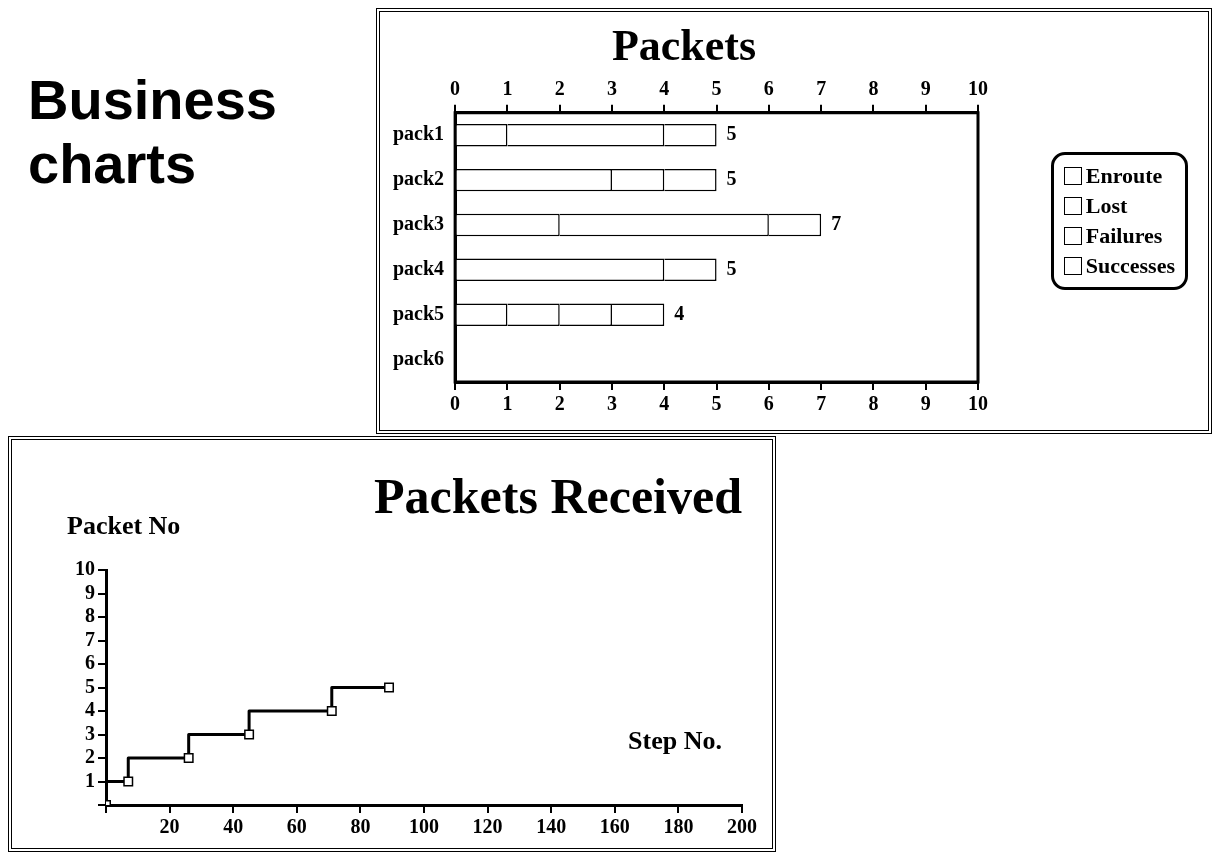  Describe the element at coordinates (873, 403) in the screenshot. I see `x-tick-label: 8` at that location.